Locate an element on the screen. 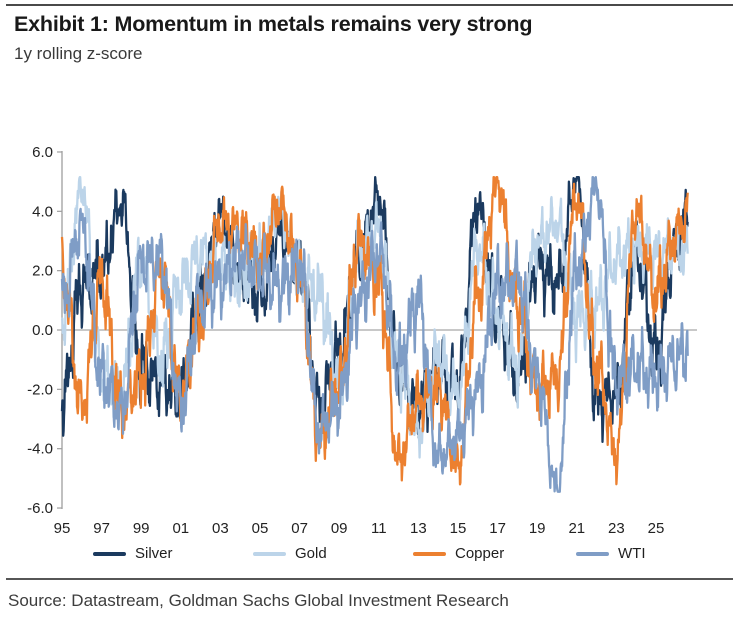 This screenshot has height=644, width=739. y-axis-label: 6.0 is located at coordinates (42, 152).